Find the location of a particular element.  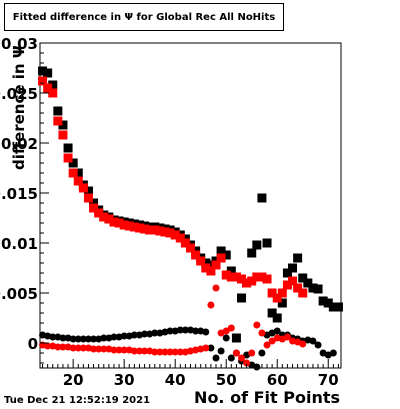

y-tick-label: 0.005 is located at coordinates (19, 294).